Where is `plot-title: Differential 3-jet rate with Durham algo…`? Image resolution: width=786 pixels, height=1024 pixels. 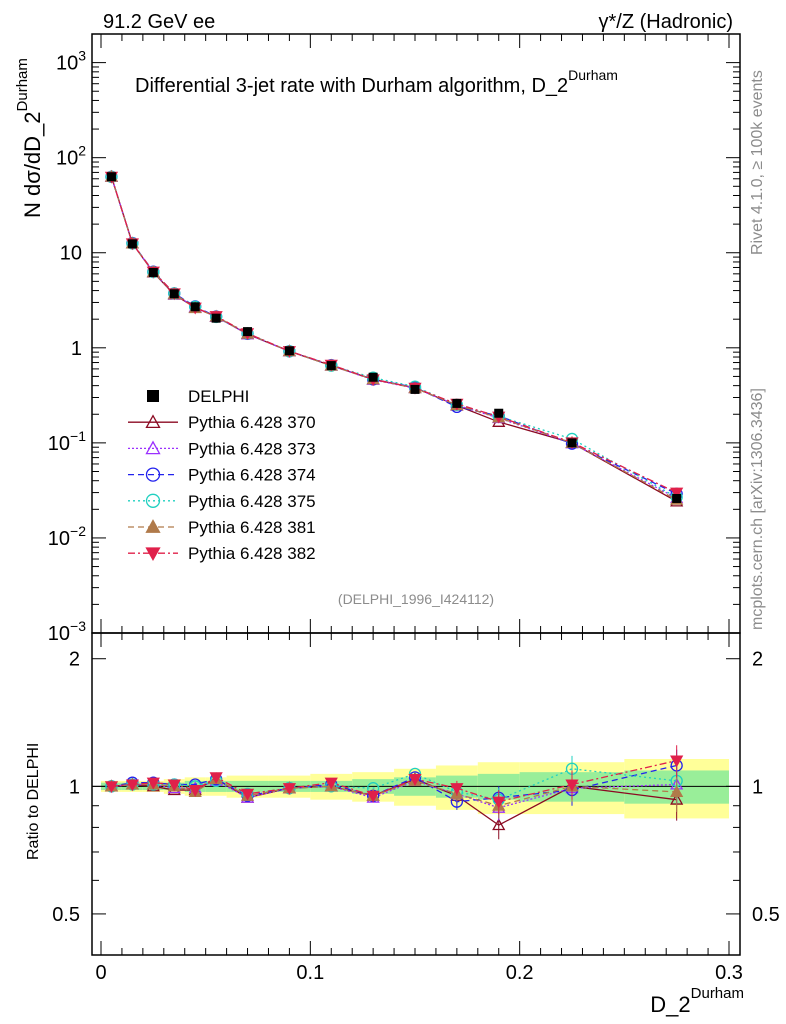 plot-title: Differential 3-jet rate with Durham algo… is located at coordinates (376, 82).